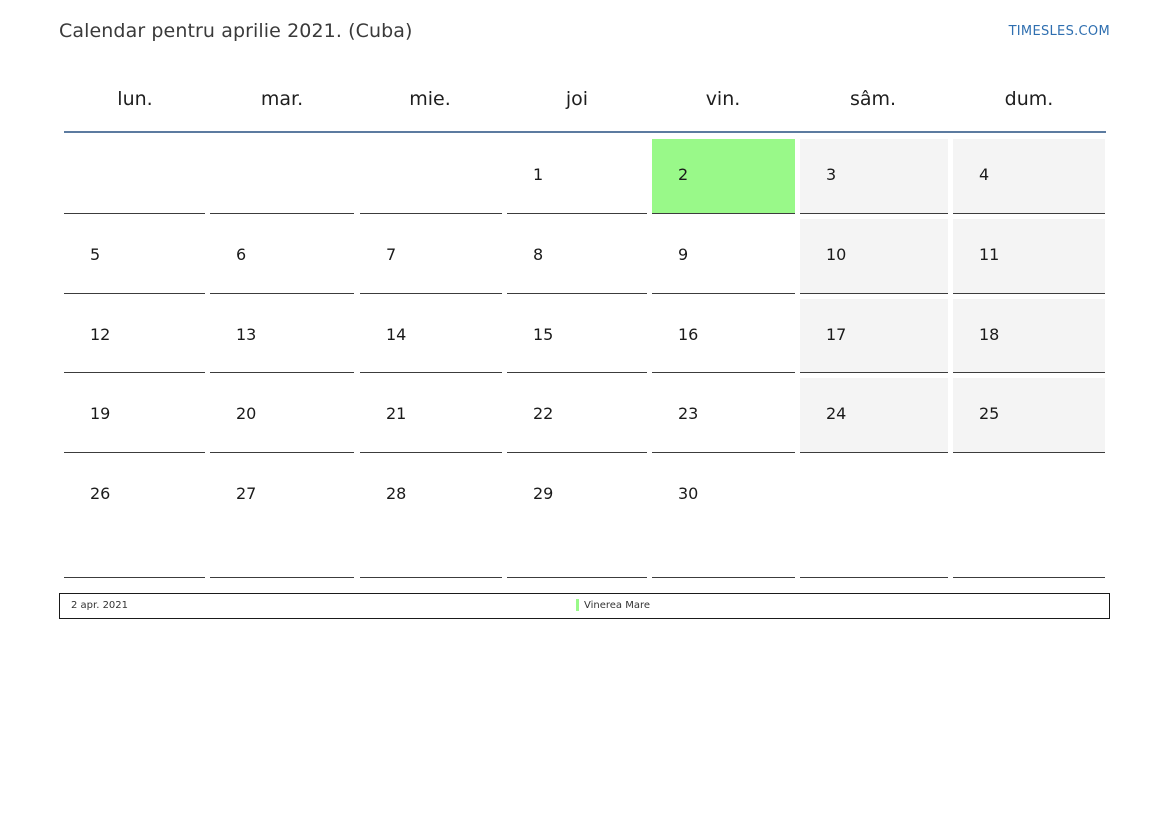 Image resolution: width=1169 pixels, height=827 pixels. I want to click on day-cell: 5, so click(134, 256).